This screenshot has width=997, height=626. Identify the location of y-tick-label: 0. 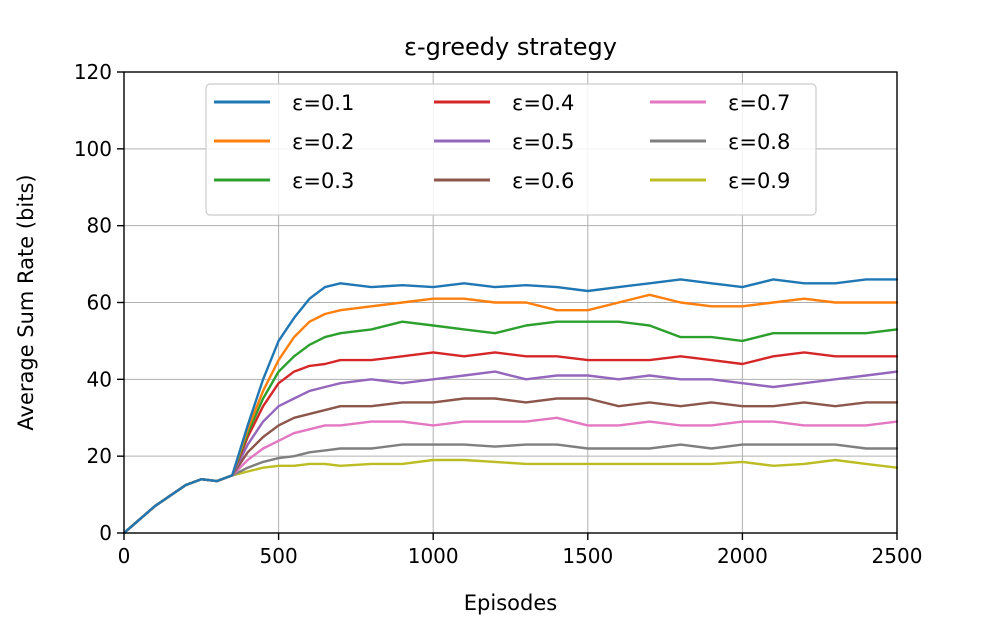
(105, 533).